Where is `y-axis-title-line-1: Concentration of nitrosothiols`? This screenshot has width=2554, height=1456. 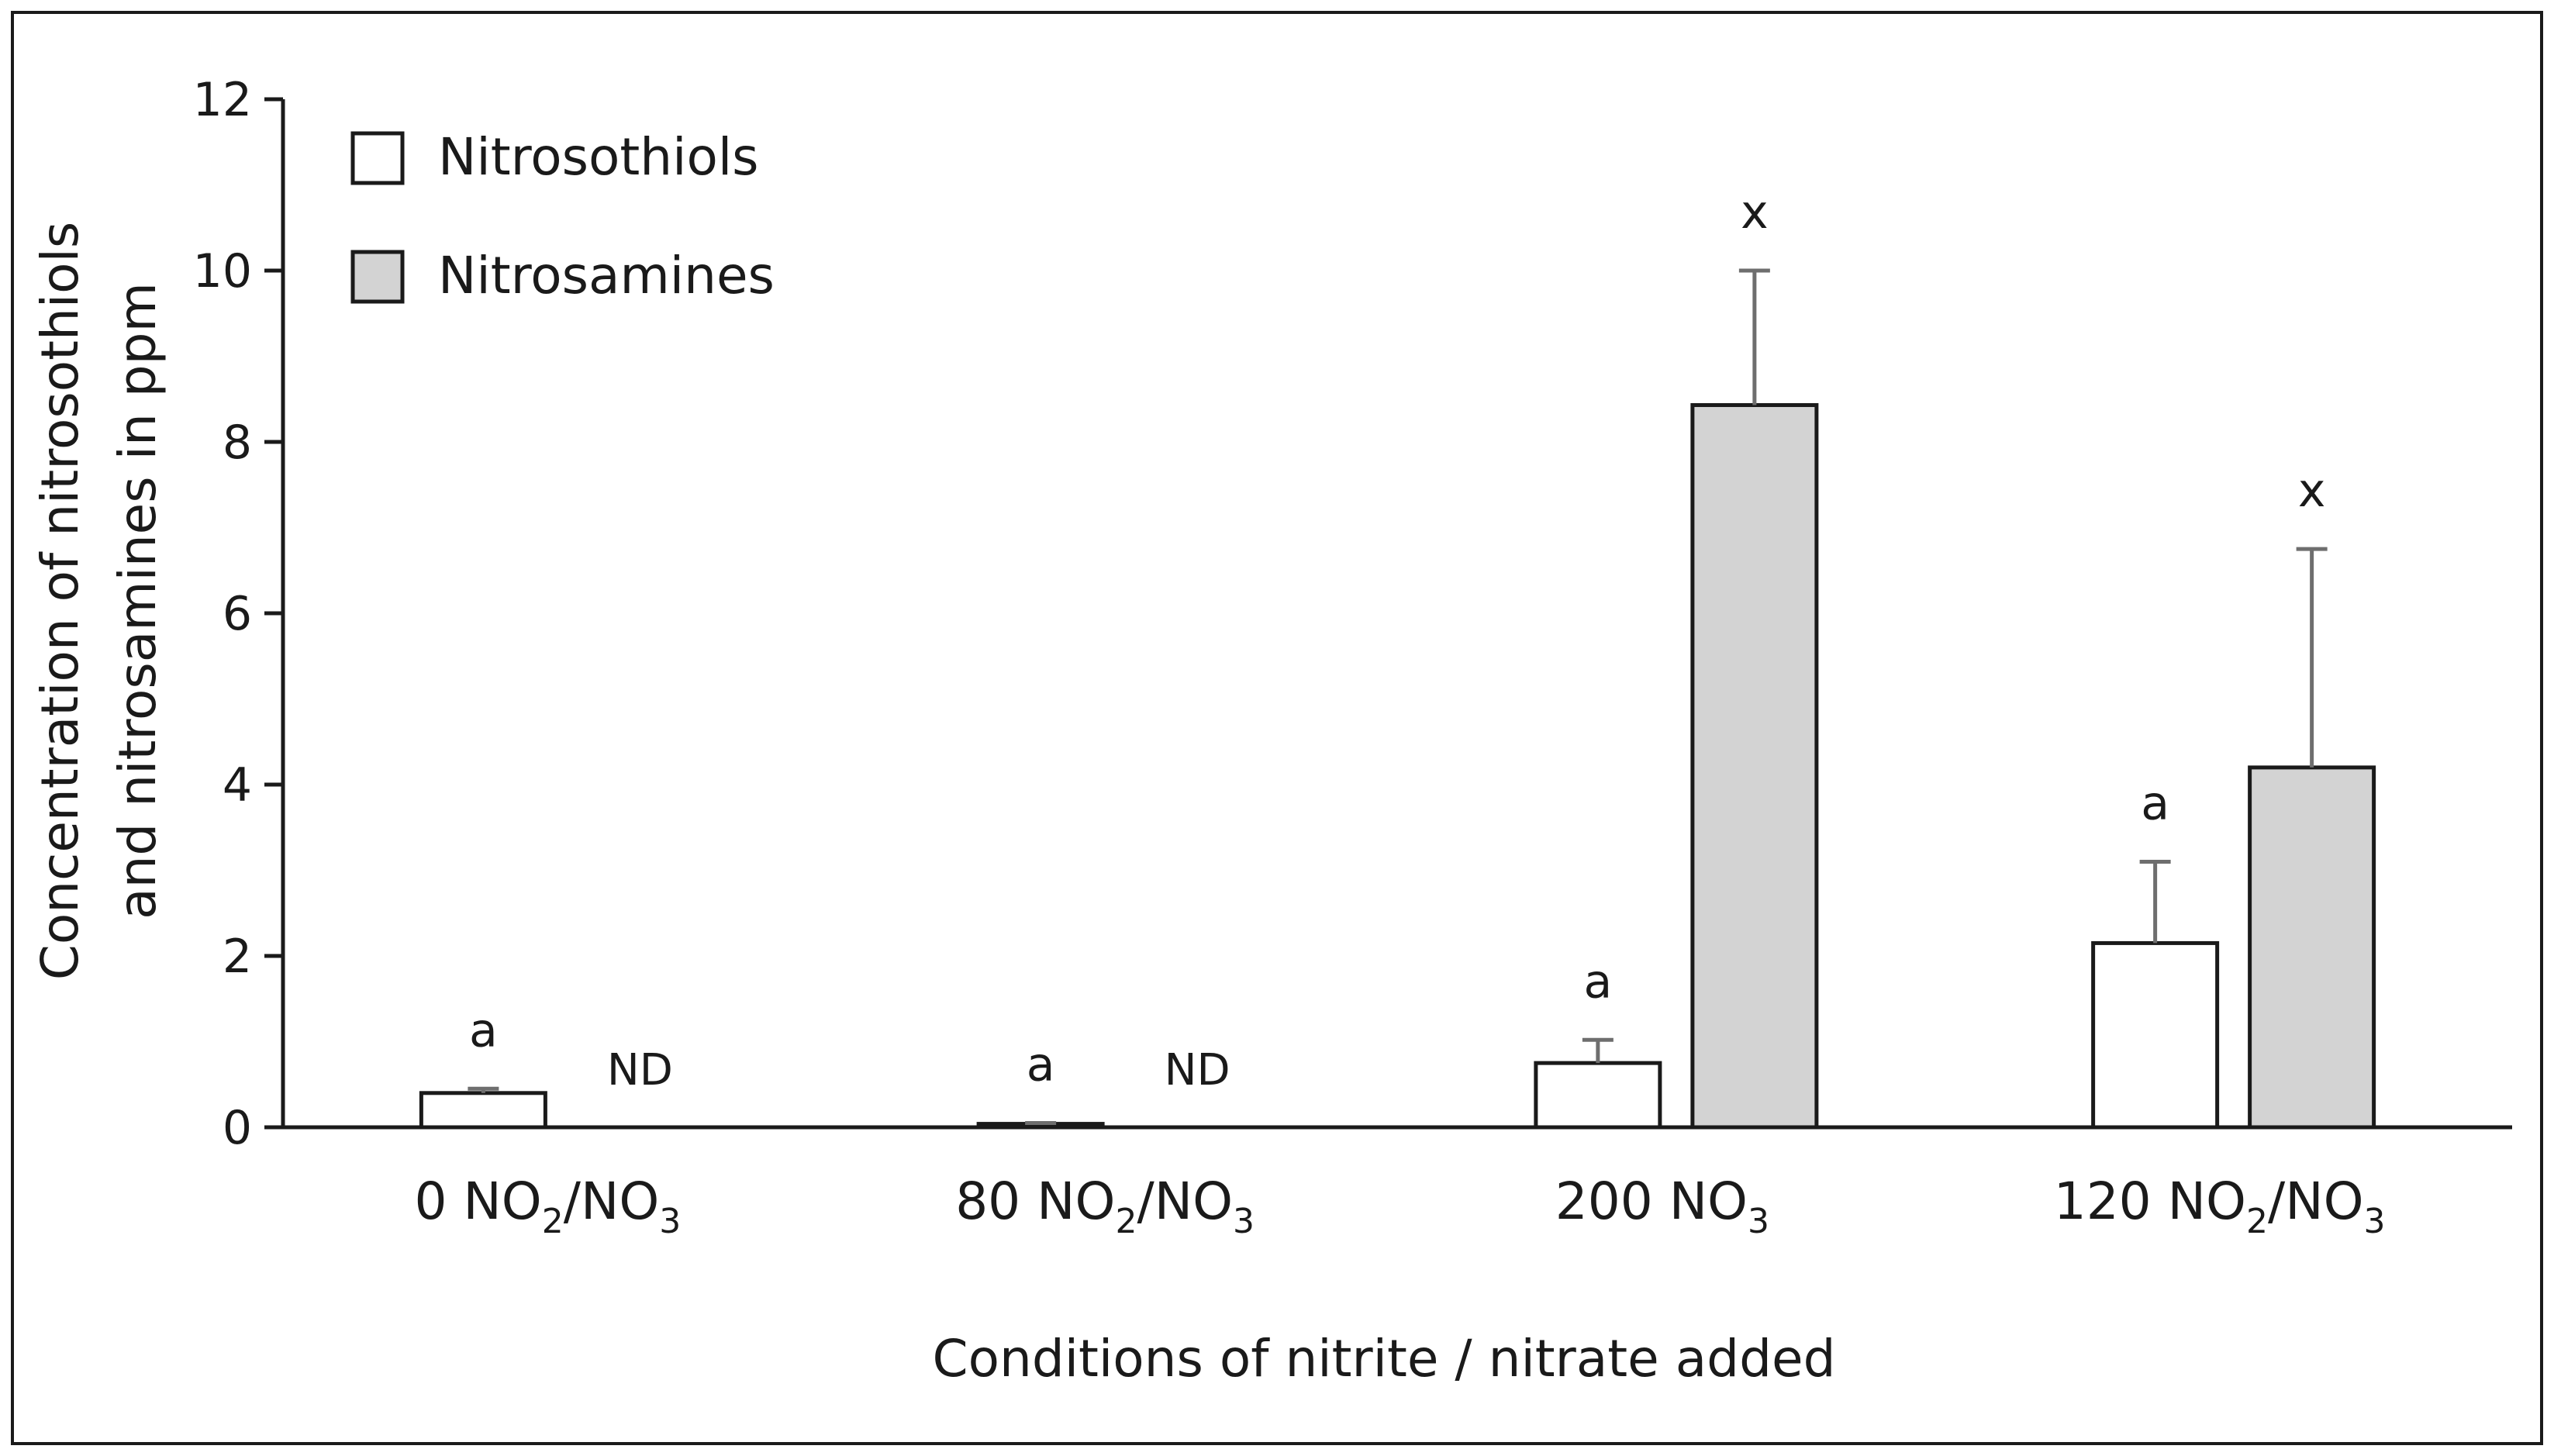
y-axis-title-line-1: Concentration of nitrosothiols is located at coordinates (60, 601).